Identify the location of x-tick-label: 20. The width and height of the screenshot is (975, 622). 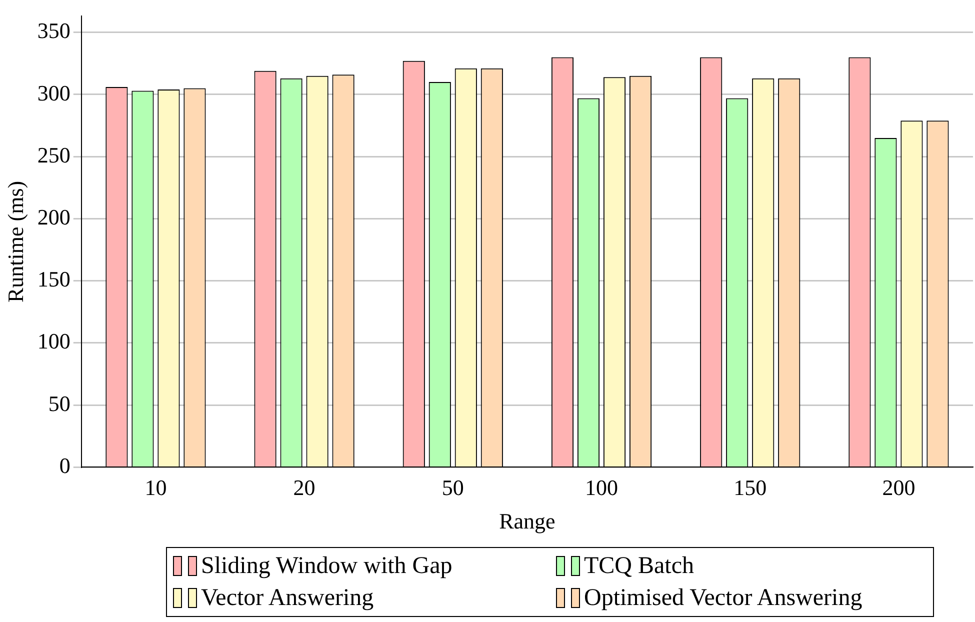
(304, 487).